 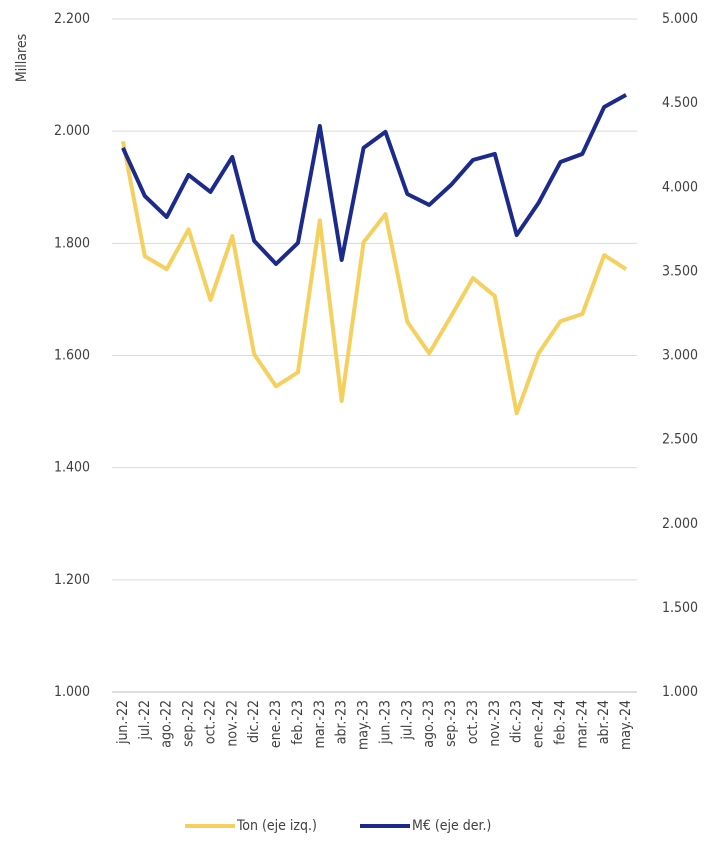 I want to click on y2-tick-label: 5.000, so click(x=680, y=19).